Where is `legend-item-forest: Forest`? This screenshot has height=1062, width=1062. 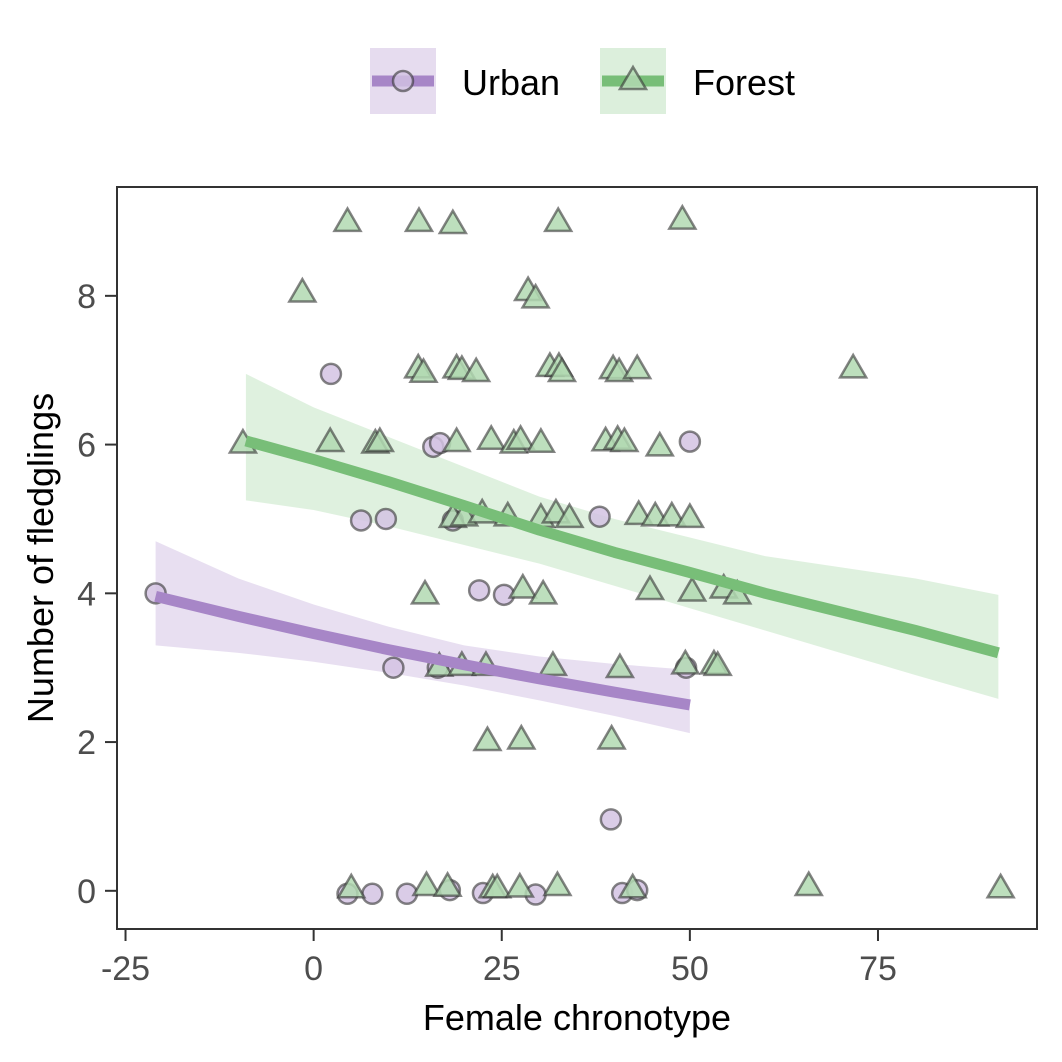
legend-item-forest: Forest is located at coordinates (697, 81).